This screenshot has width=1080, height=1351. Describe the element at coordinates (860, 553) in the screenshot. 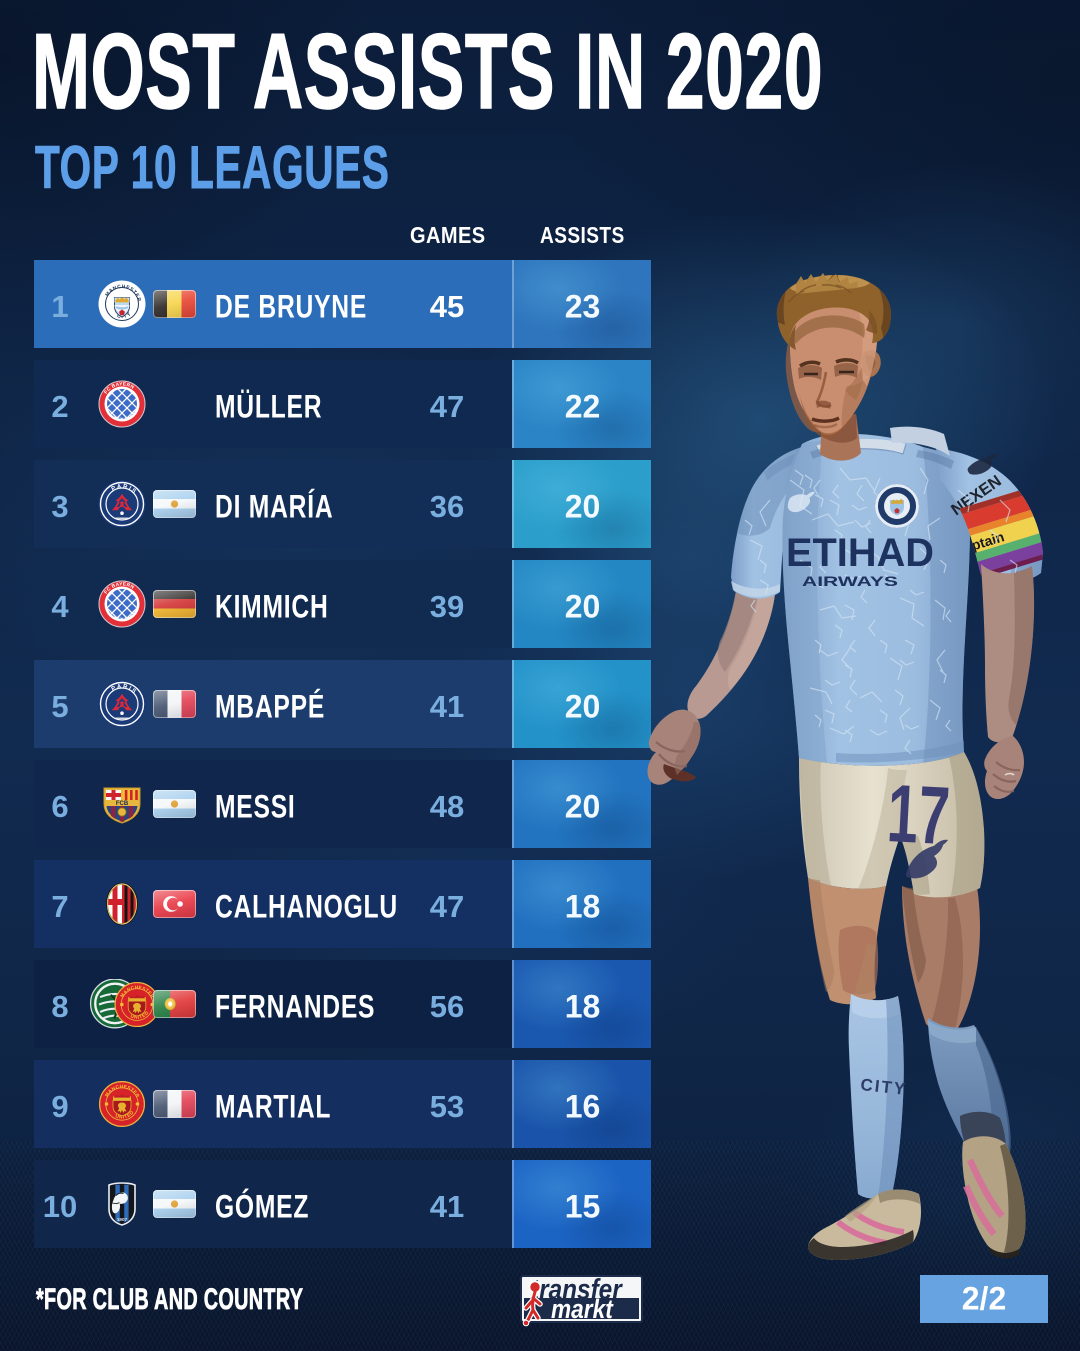

I see `svg-text: ETIHAD` at that location.